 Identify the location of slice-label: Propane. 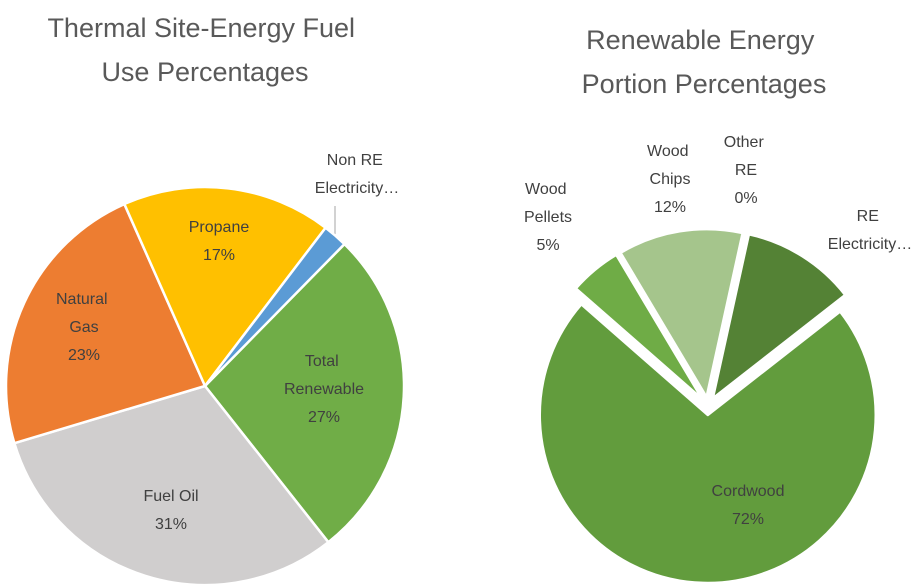
(219, 227).